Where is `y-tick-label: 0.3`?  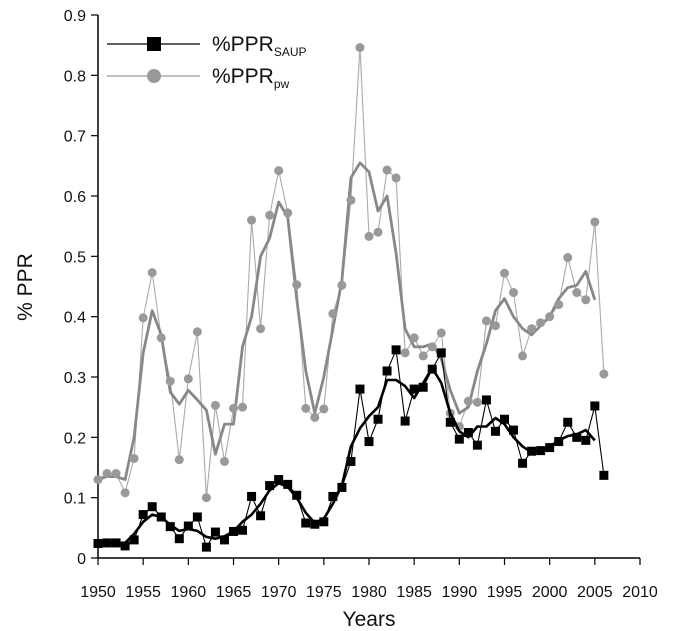 y-tick-label: 0.3 is located at coordinates (75, 378).